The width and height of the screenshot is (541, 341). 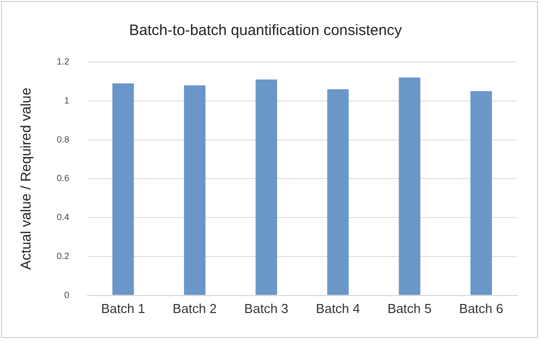 What do you see at coordinates (63, 217) in the screenshot?
I see `y-tick-label: 0.4` at bounding box center [63, 217].